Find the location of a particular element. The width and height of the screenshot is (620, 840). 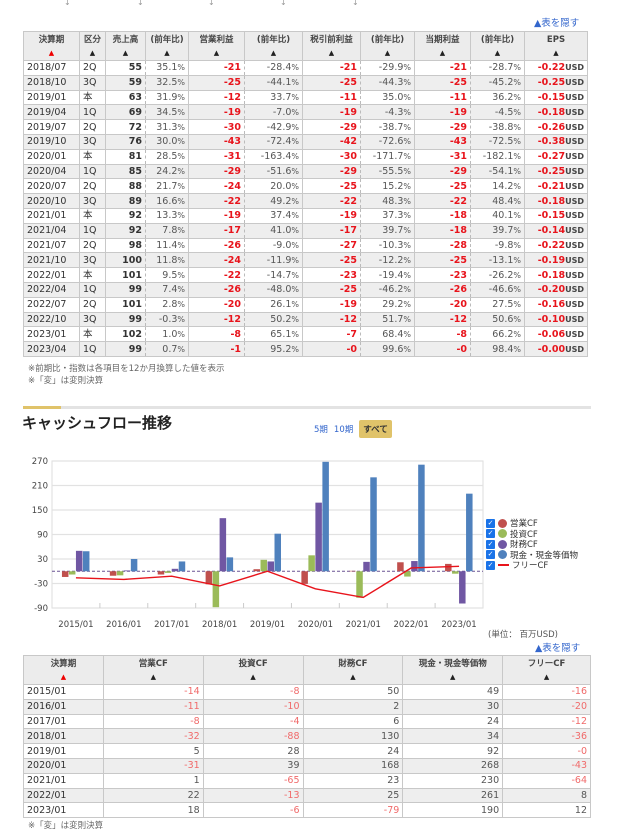

legend-item: ✓ 財務CF is located at coordinates (532, 544).